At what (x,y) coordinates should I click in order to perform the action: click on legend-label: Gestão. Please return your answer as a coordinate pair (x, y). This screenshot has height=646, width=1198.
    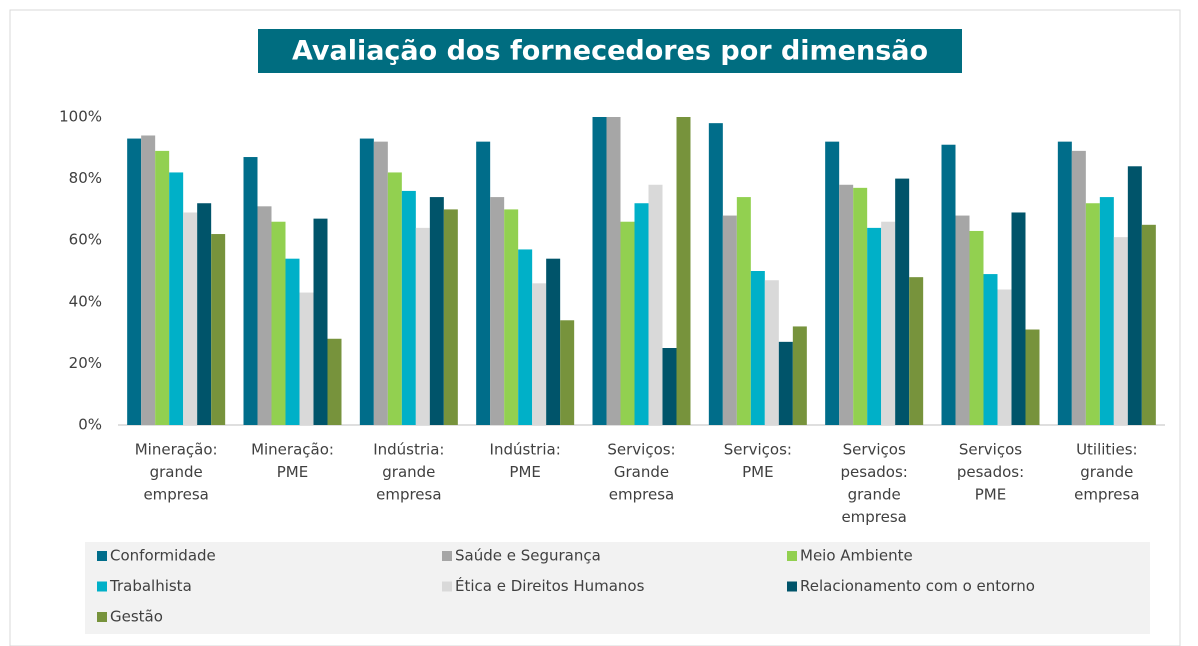
    Looking at the image, I should click on (136, 617).